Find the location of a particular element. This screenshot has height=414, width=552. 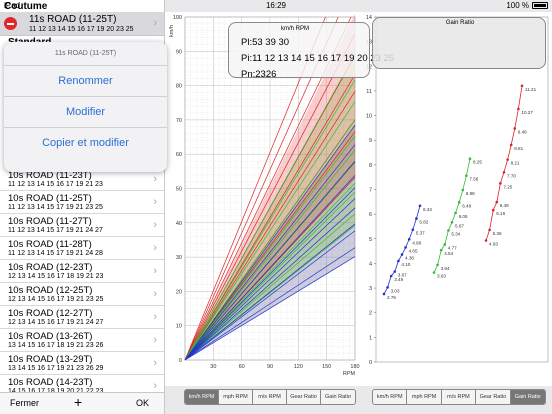

add-button: + is located at coordinates (78, 402).